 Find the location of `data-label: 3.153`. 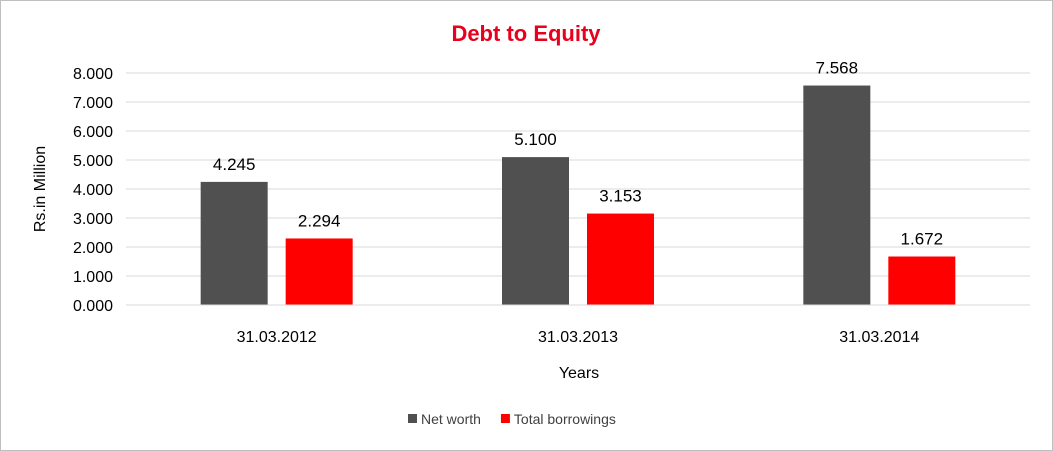

data-label: 3.153 is located at coordinates (620, 196).